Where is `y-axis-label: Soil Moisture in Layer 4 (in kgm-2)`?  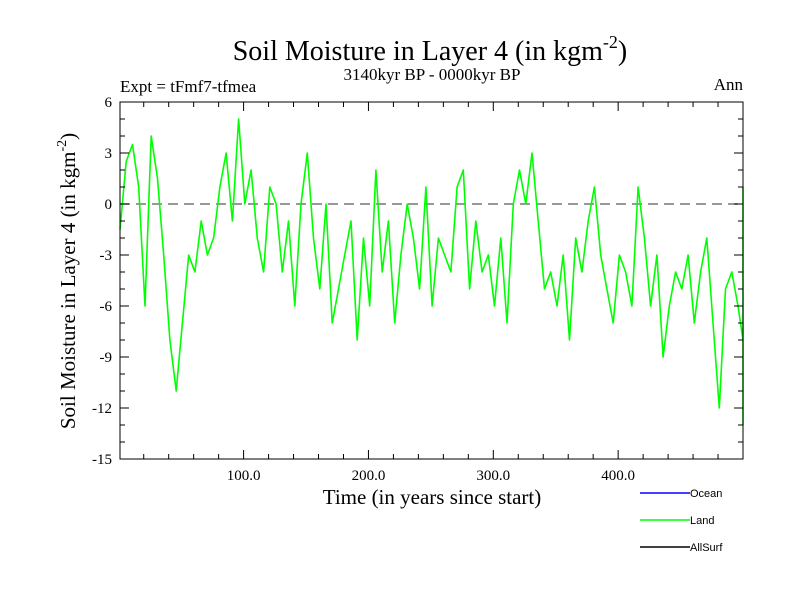
y-axis-label: Soil Moisture in Layer 4 (in kgm-2) is located at coordinates (67, 281).